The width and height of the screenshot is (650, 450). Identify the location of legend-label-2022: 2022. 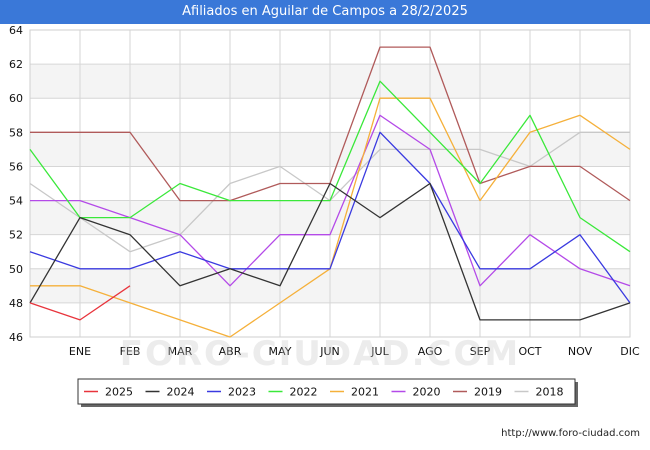
(304, 392).